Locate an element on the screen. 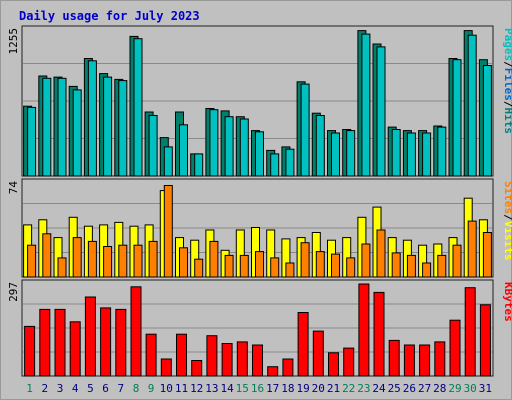 The image size is (512, 400). x-tick-label-18: 18 is located at coordinates (287, 388).